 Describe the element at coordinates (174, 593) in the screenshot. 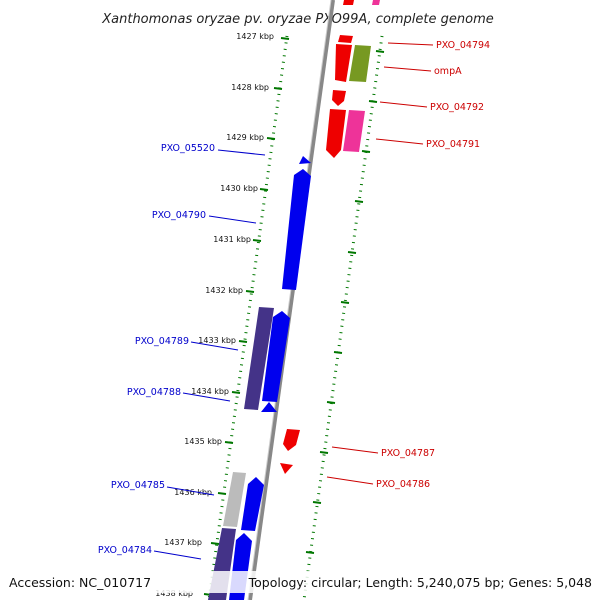

I see `kbp-label: 1438 kbp` at that location.